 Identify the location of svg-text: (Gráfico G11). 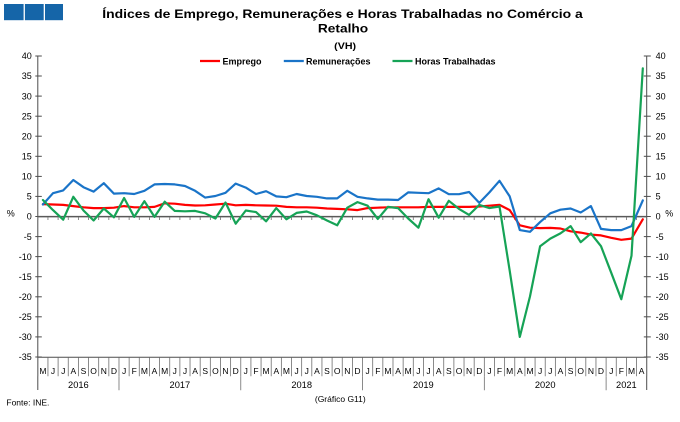
(340, 399).